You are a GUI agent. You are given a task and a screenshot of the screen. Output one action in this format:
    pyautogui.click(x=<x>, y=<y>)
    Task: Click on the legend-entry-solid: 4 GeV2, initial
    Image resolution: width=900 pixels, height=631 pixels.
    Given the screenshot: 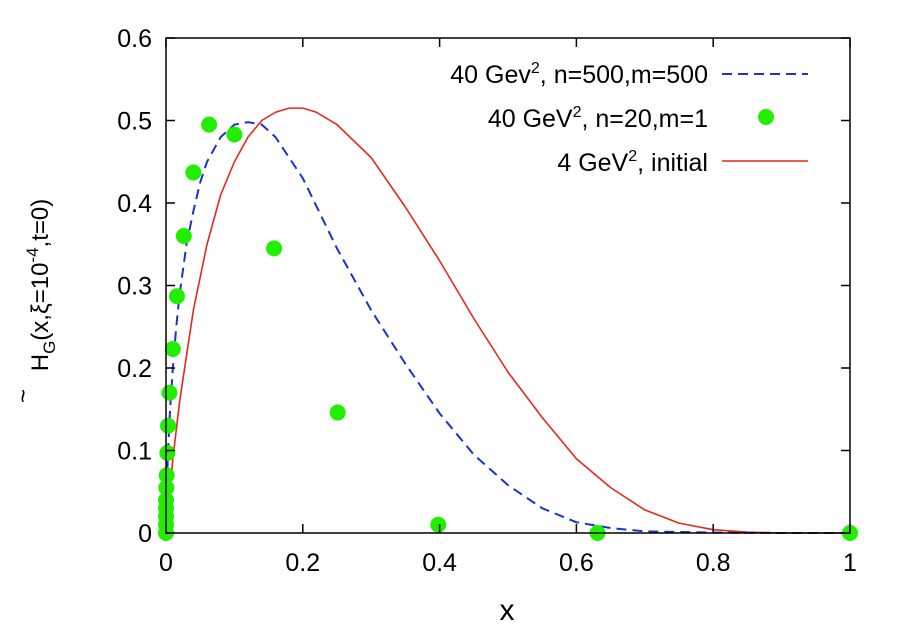 What is the action you would take?
    pyautogui.click(x=682, y=162)
    